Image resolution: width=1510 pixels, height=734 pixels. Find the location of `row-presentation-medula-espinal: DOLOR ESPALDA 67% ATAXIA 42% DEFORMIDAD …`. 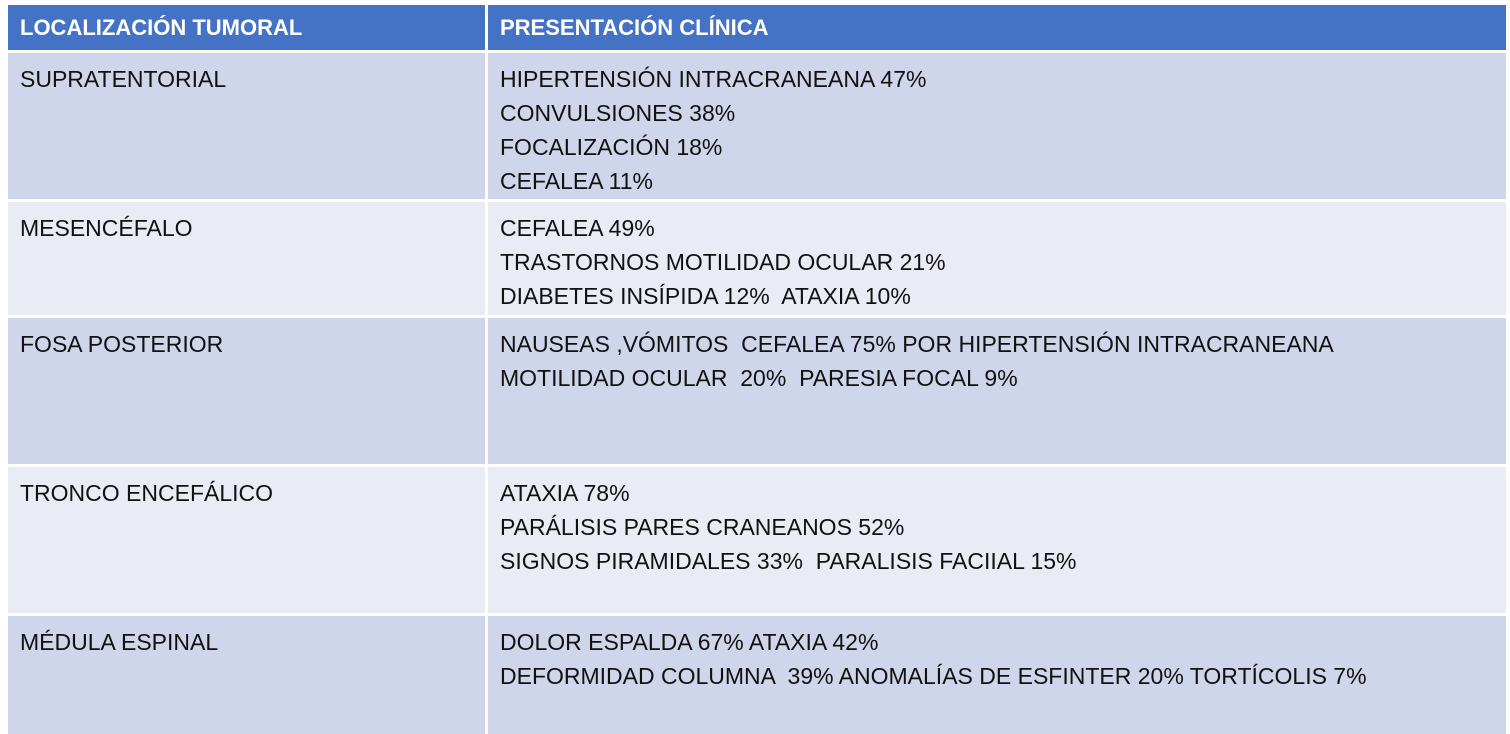

row-presentation-medula-espinal: DOLOR ESPALDA 67% ATAXIA 42% DEFORMIDAD … is located at coordinates (997, 675).